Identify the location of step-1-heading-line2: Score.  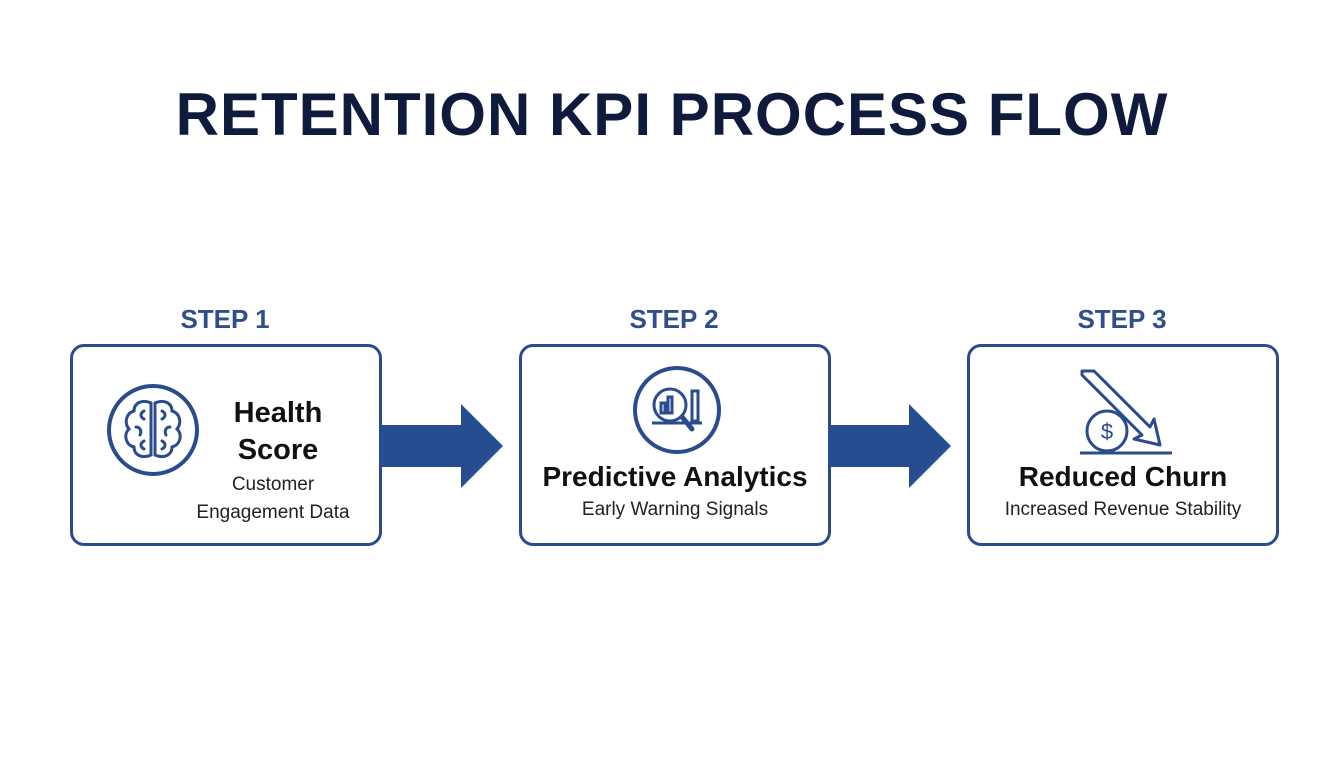
(278, 450).